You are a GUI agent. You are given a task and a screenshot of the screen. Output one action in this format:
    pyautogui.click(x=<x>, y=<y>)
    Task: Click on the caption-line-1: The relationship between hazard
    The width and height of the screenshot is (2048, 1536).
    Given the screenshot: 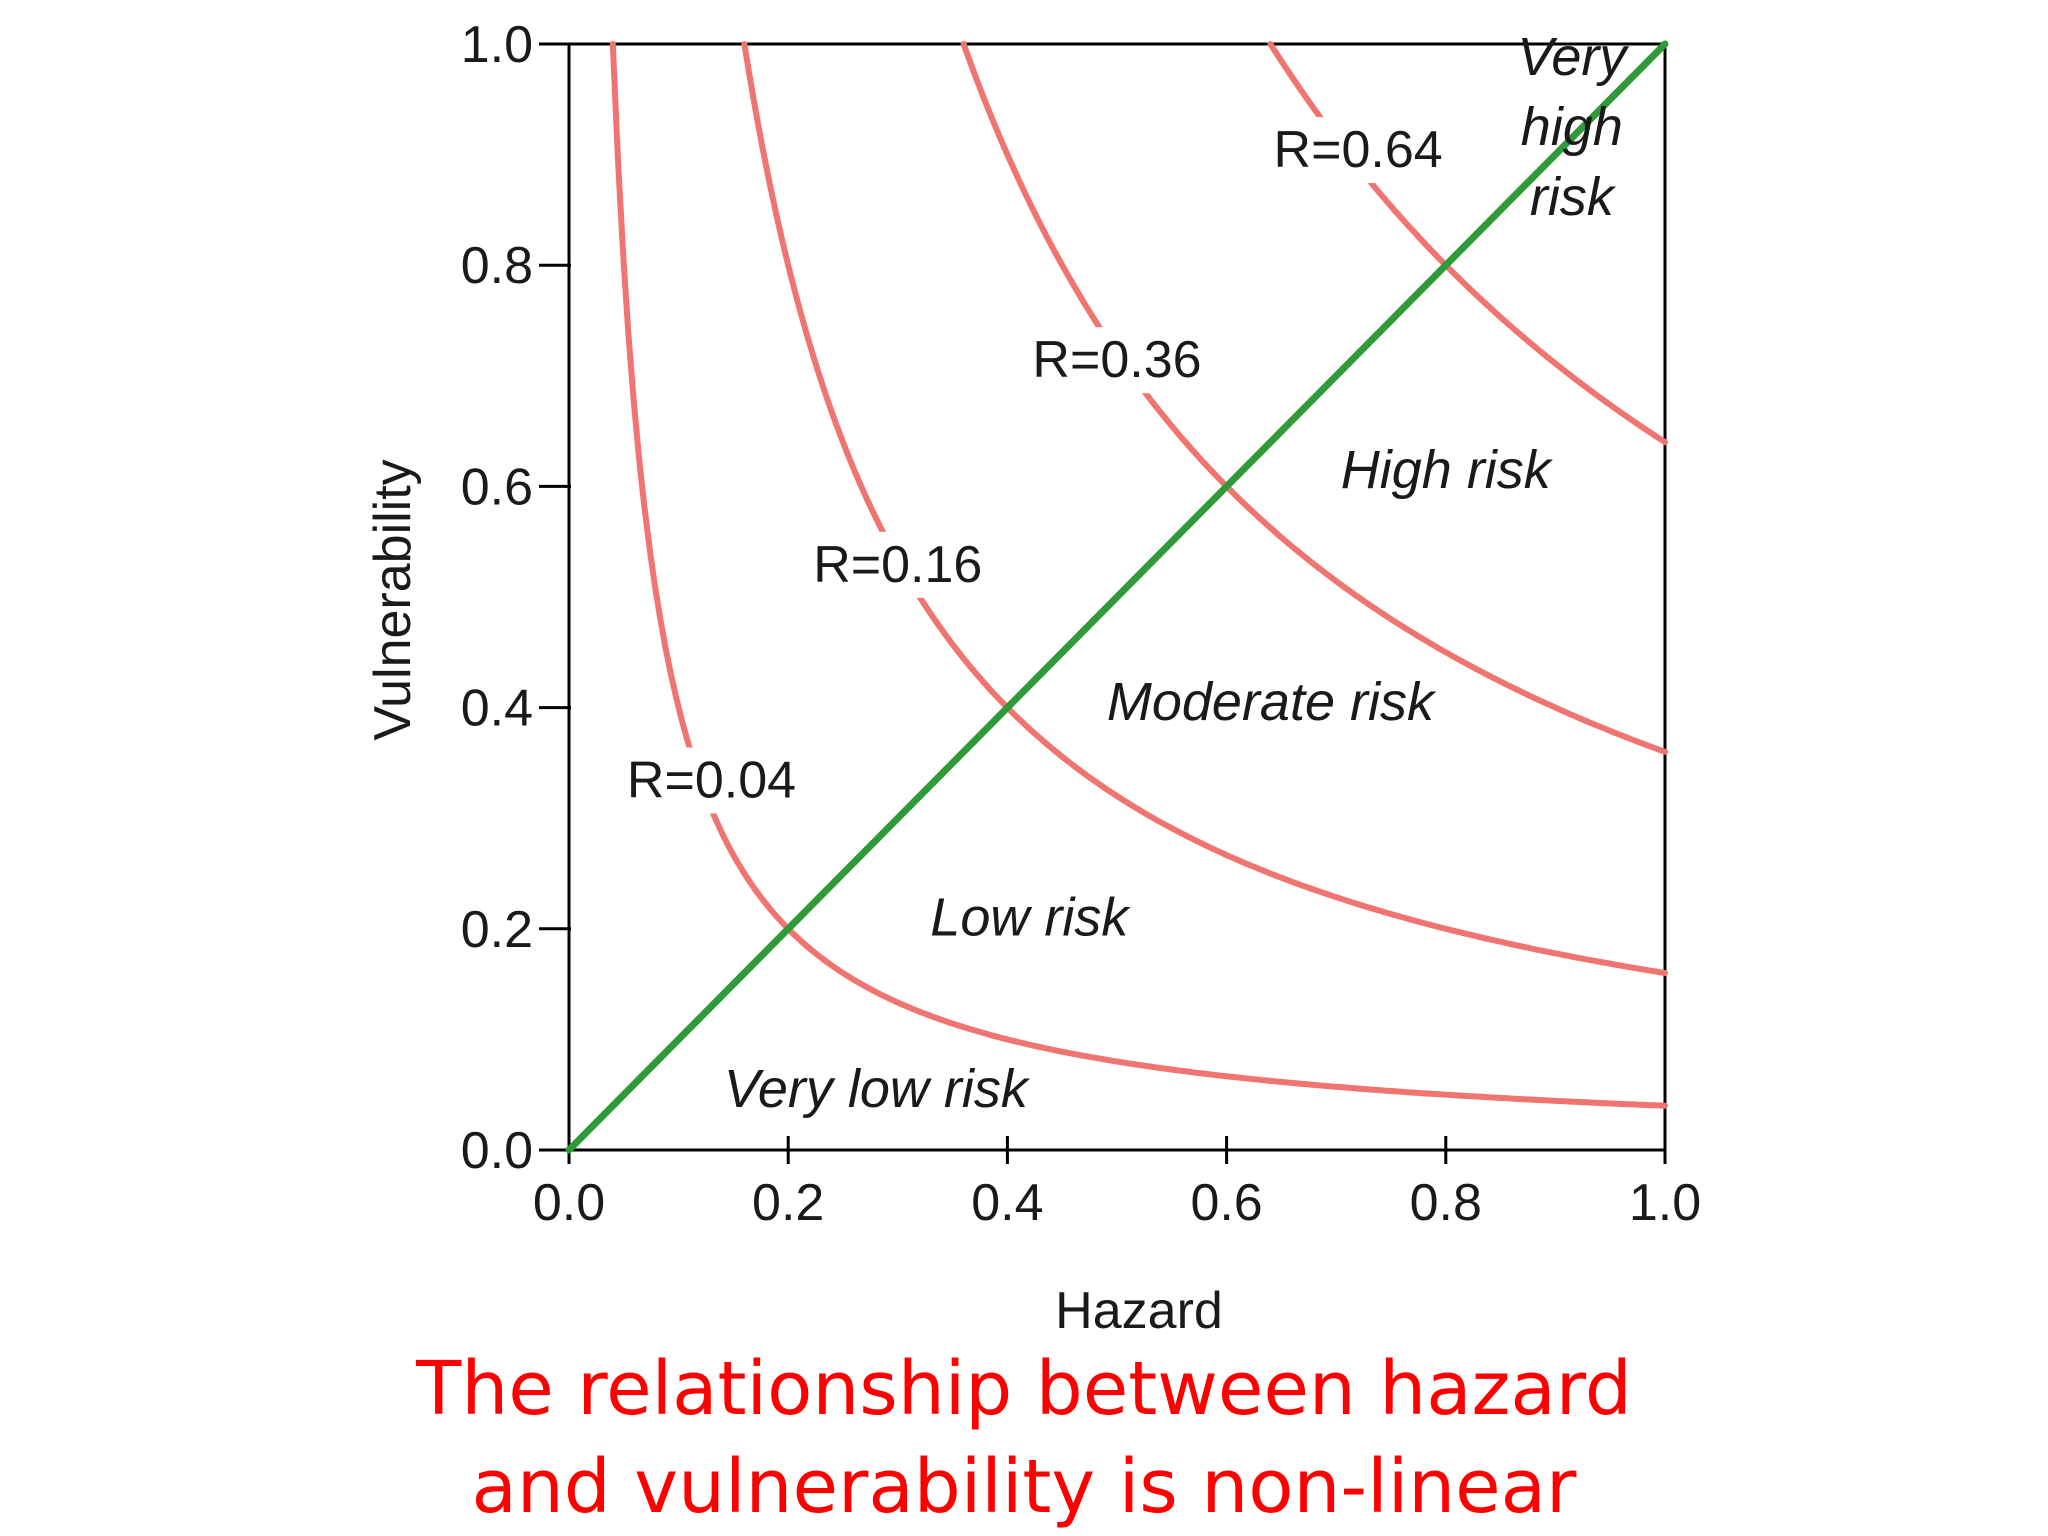 What is the action you would take?
    pyautogui.click(x=1024, y=1389)
    